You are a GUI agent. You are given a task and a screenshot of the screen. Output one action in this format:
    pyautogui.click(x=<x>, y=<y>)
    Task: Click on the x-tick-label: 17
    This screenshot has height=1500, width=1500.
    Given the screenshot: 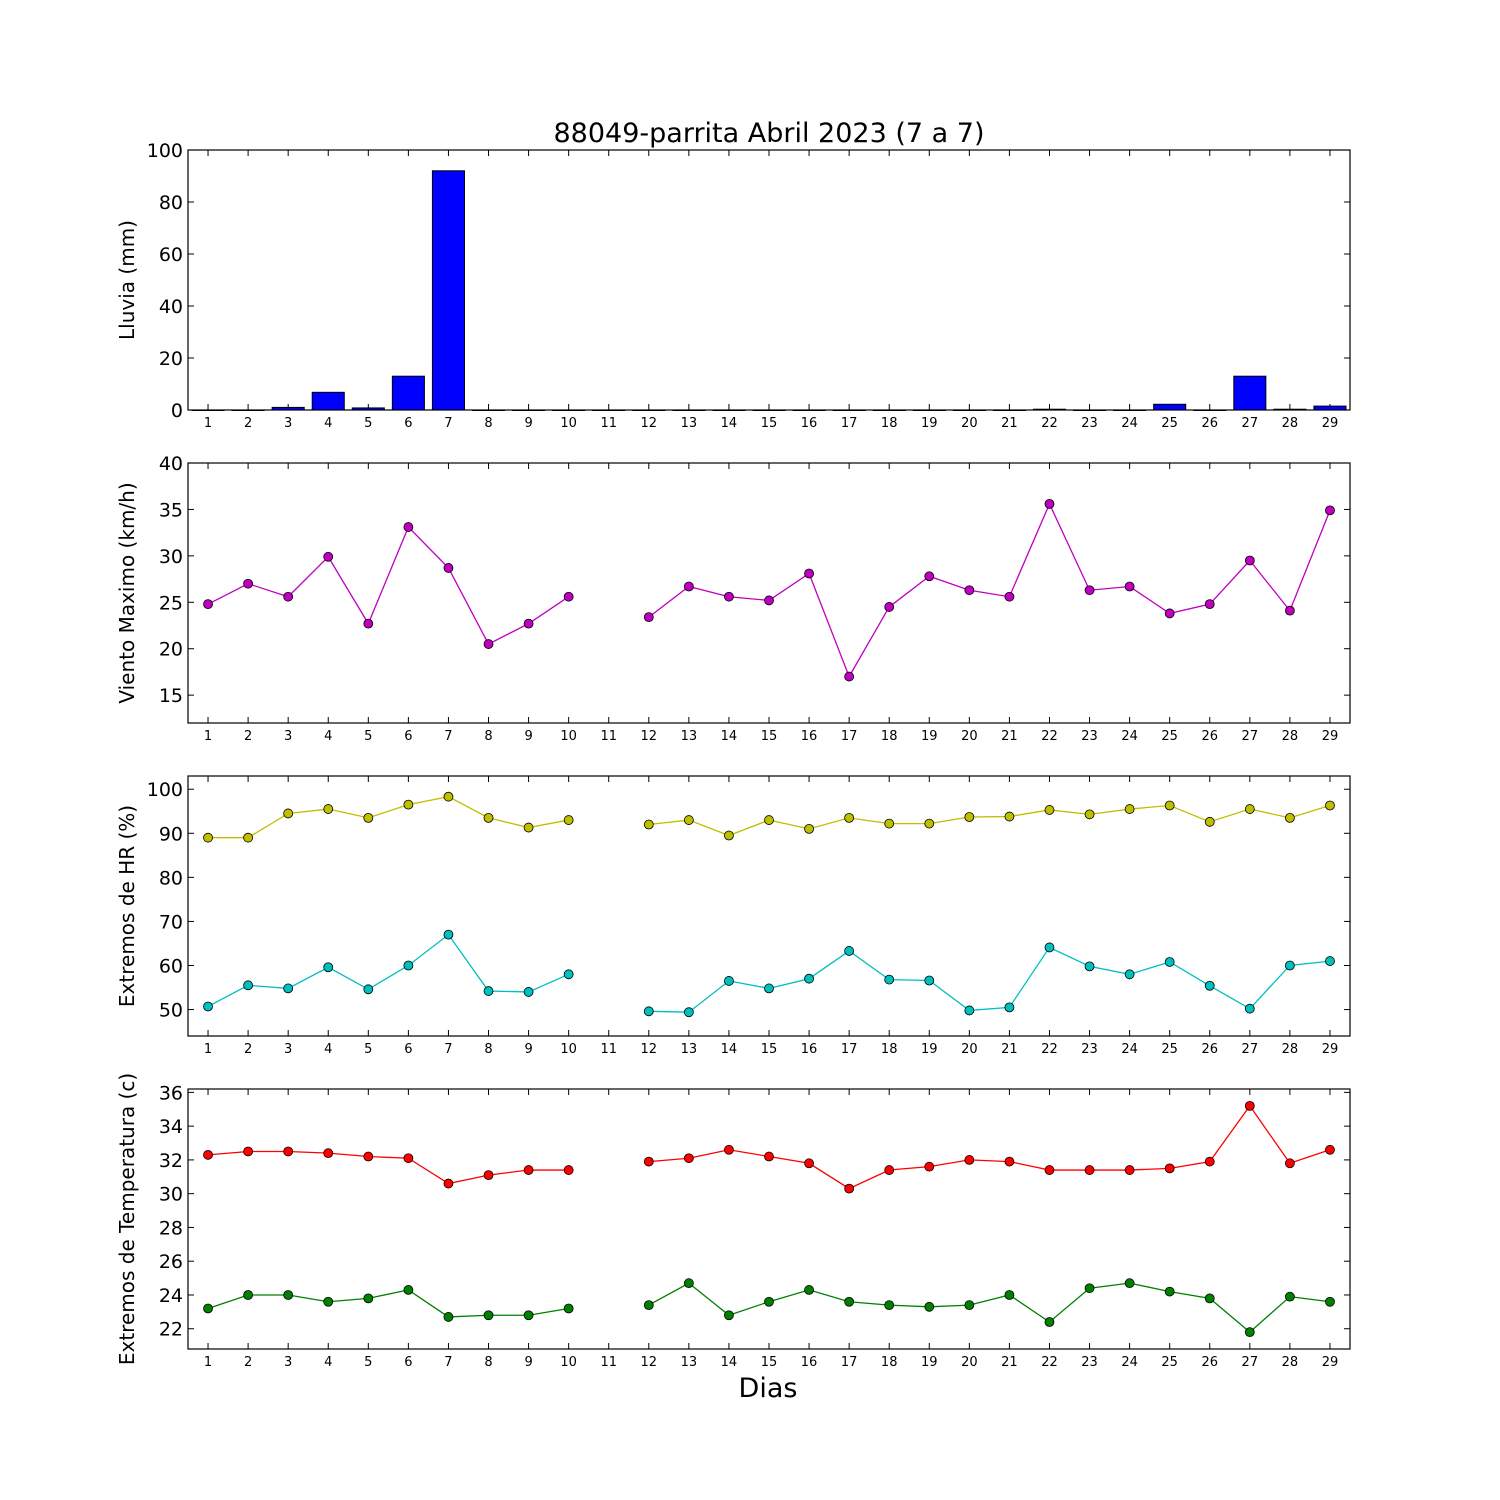 What is the action you would take?
    pyautogui.click(x=849, y=423)
    